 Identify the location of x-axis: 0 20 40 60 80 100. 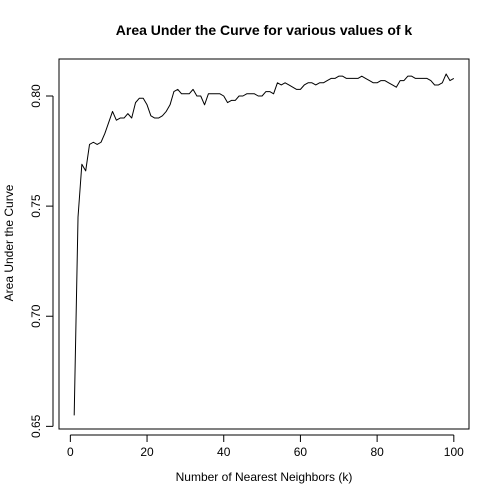
(265, 446).